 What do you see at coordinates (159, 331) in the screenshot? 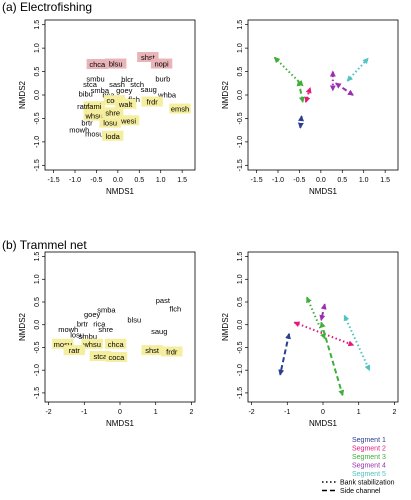
I see `species-label-saug: saug` at bounding box center [159, 331].